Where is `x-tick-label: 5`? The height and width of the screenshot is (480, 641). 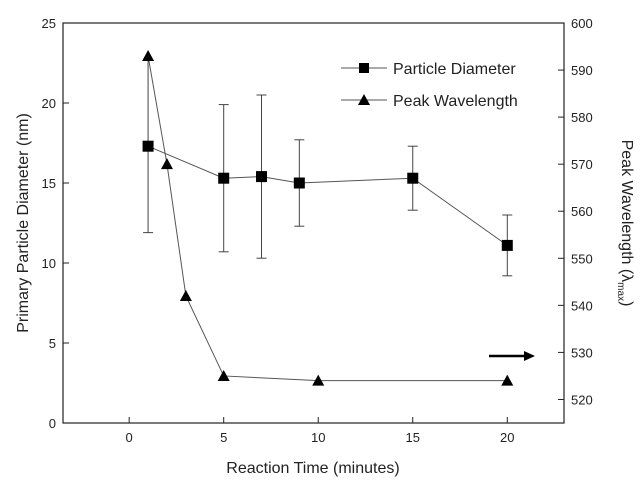
x-tick-label: 5 is located at coordinates (223, 437).